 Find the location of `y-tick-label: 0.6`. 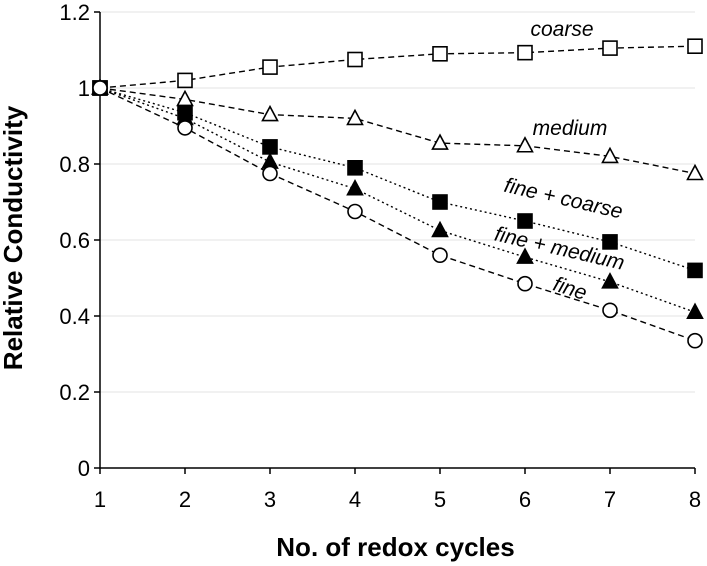

y-tick-label: 0.6 is located at coordinates (74, 240).